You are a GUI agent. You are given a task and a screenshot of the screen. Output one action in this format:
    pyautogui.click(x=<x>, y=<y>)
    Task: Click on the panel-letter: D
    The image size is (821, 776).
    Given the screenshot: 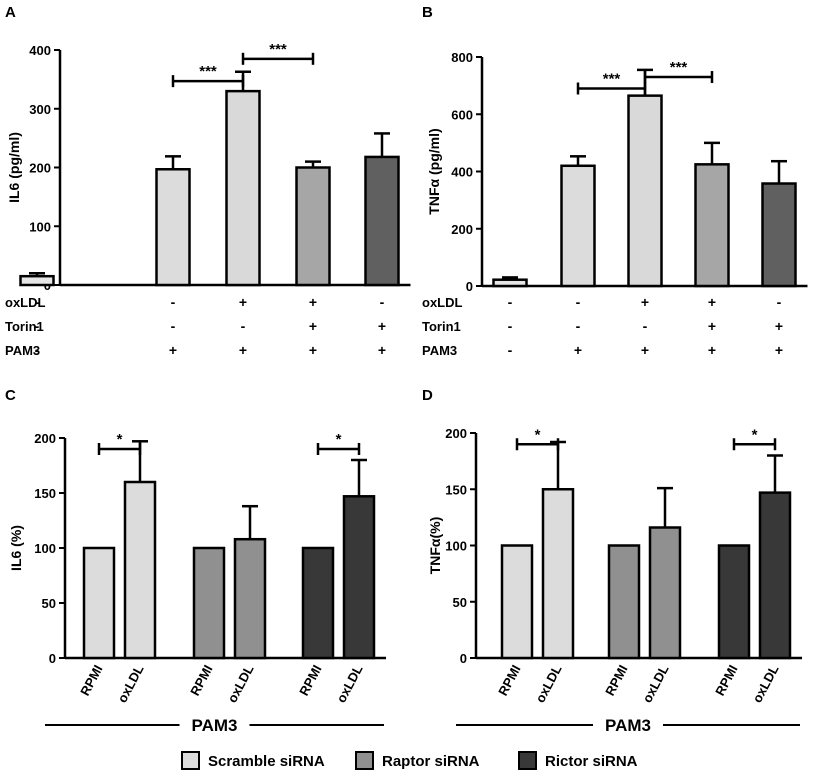 What is the action you would take?
    pyautogui.click(x=427, y=395)
    